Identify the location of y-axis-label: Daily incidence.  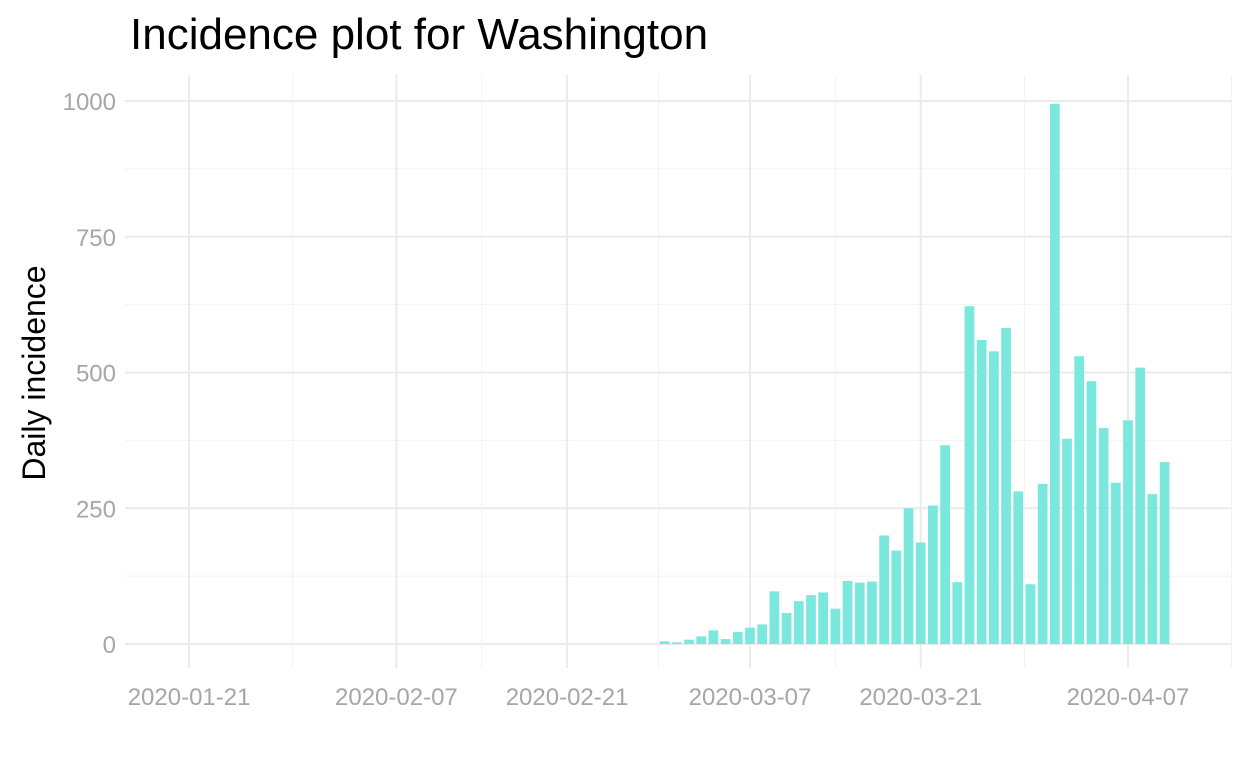
(34, 372).